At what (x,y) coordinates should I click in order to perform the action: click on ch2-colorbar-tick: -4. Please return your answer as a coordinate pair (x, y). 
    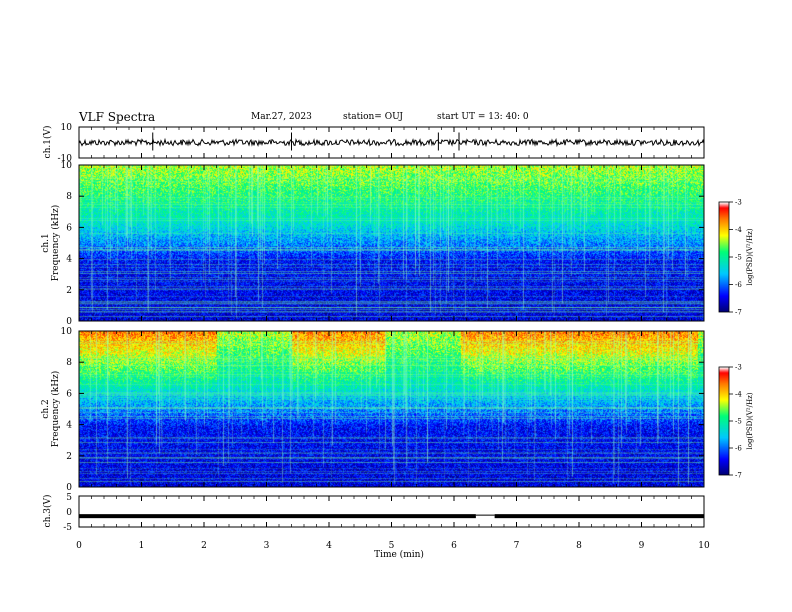
    Looking at the image, I should click on (738, 395).